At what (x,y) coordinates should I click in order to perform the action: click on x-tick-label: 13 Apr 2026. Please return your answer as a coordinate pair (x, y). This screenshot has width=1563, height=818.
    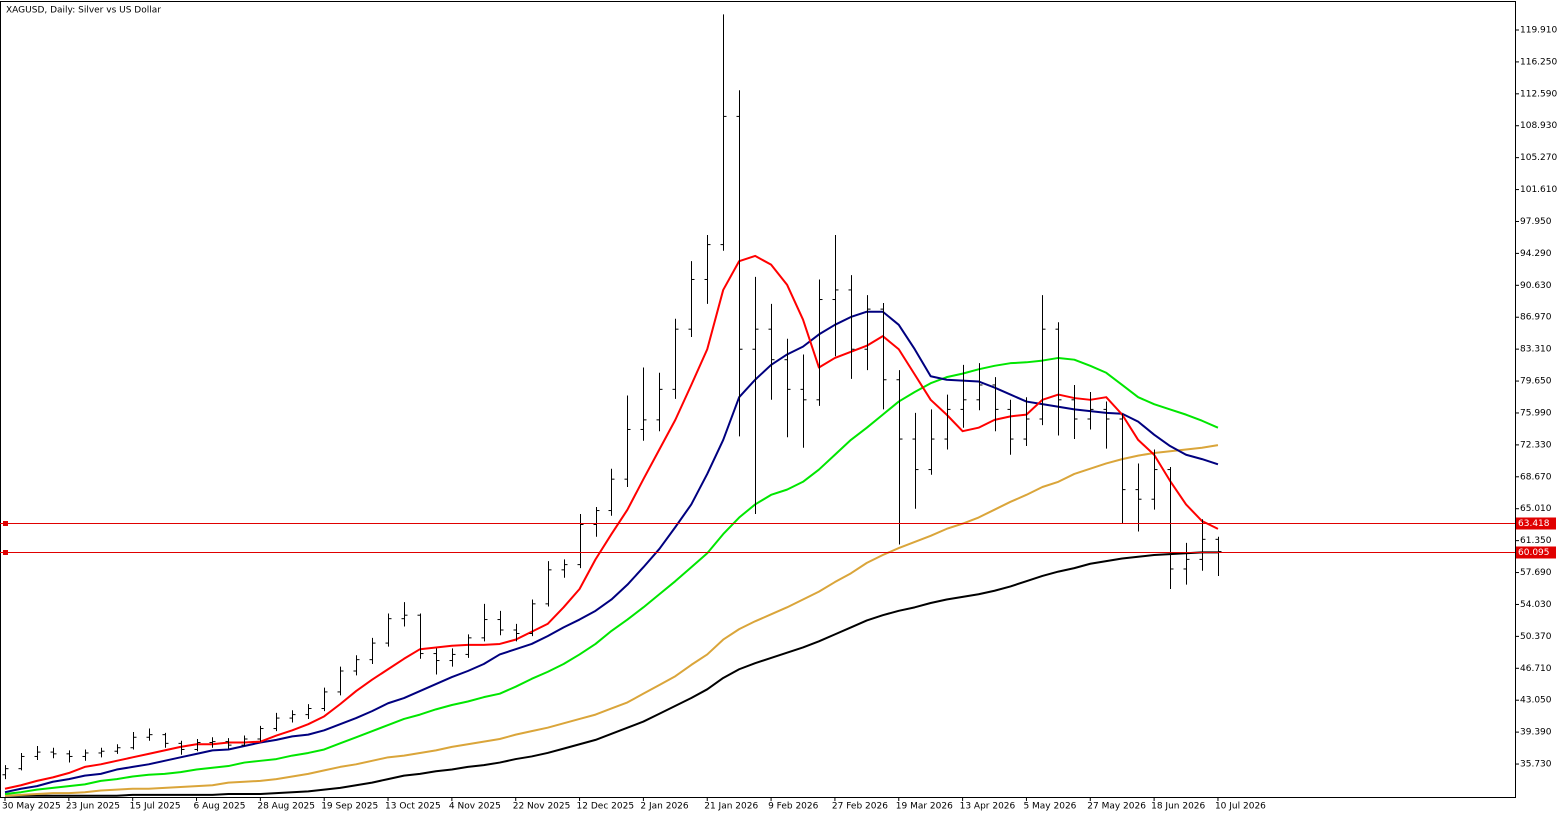
    Looking at the image, I should click on (988, 807).